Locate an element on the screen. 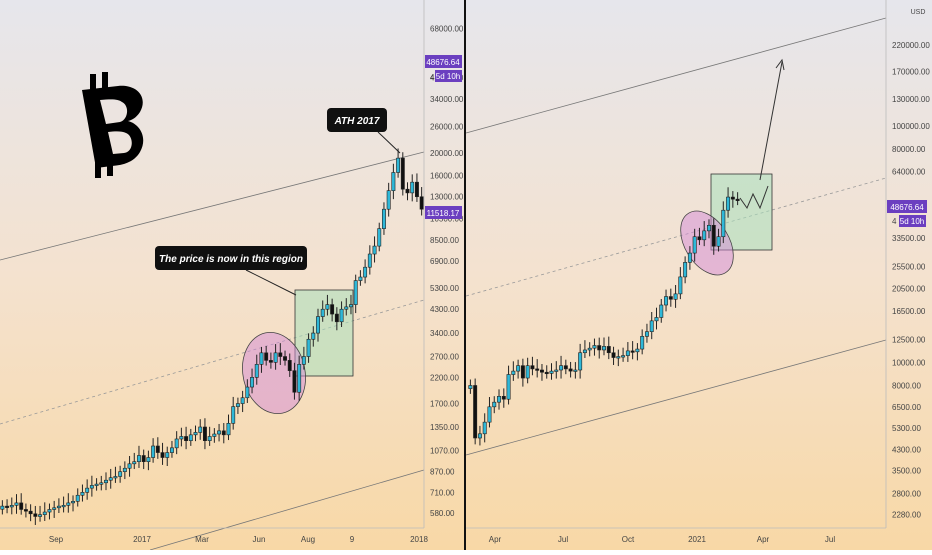  x-tick-label: Apr is located at coordinates (495, 539).